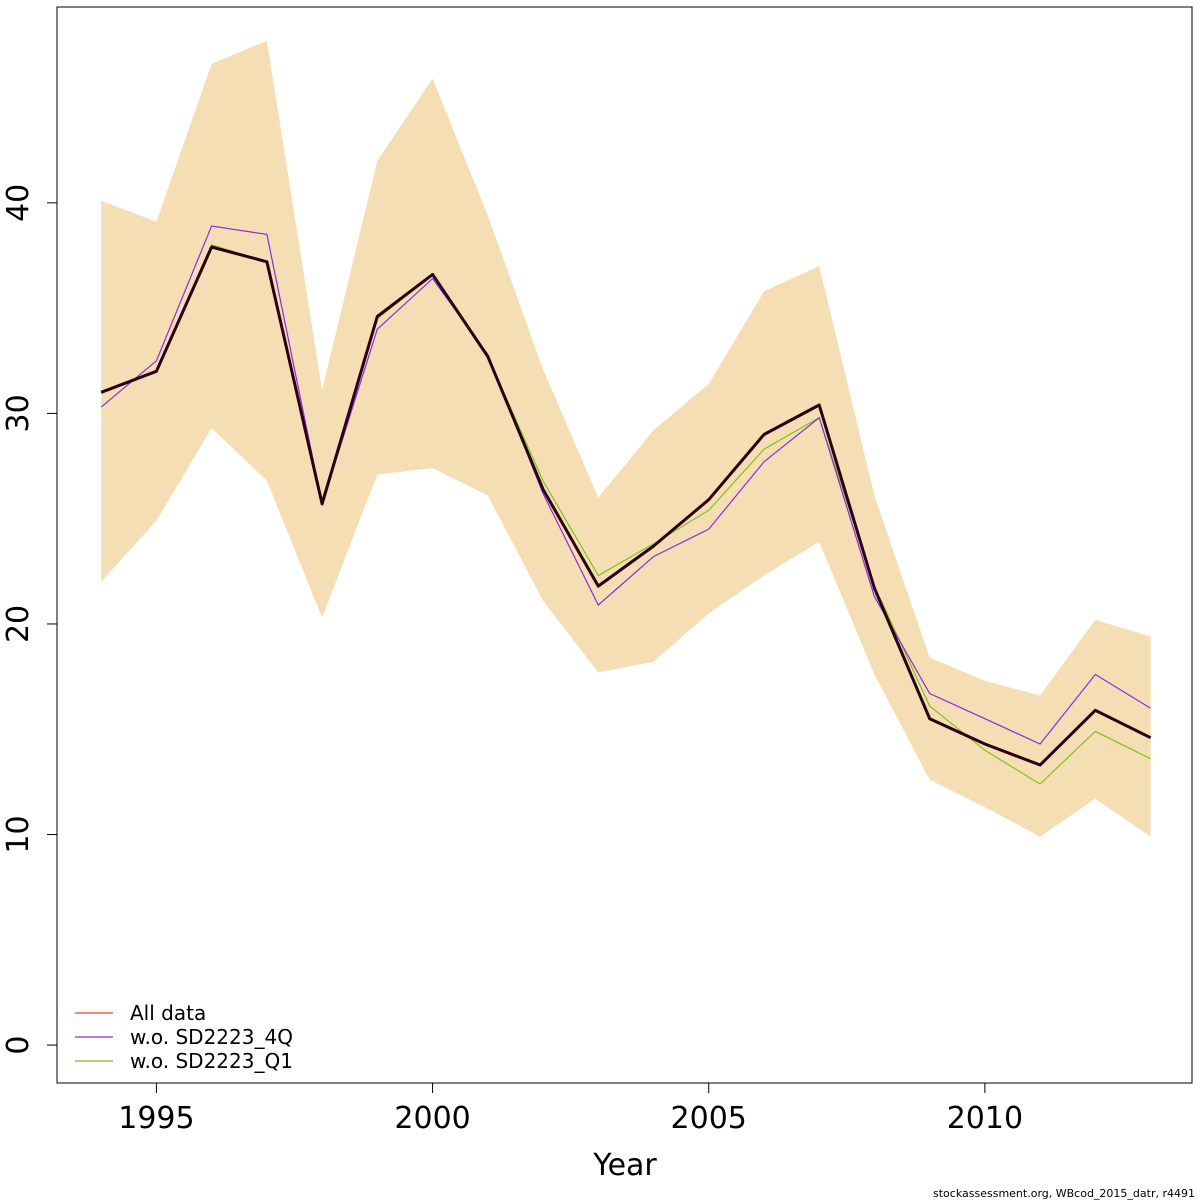 This screenshot has height=1200, width=1200. Describe the element at coordinates (709, 1118) in the screenshot. I see `x-tick-label: 2005` at that location.